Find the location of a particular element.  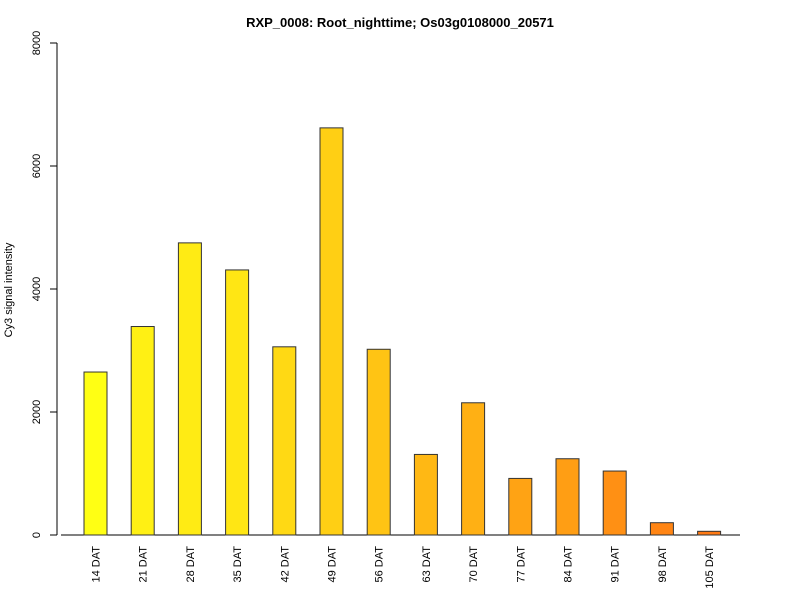

x-tick-label: 28 DAT is located at coordinates (191, 564).